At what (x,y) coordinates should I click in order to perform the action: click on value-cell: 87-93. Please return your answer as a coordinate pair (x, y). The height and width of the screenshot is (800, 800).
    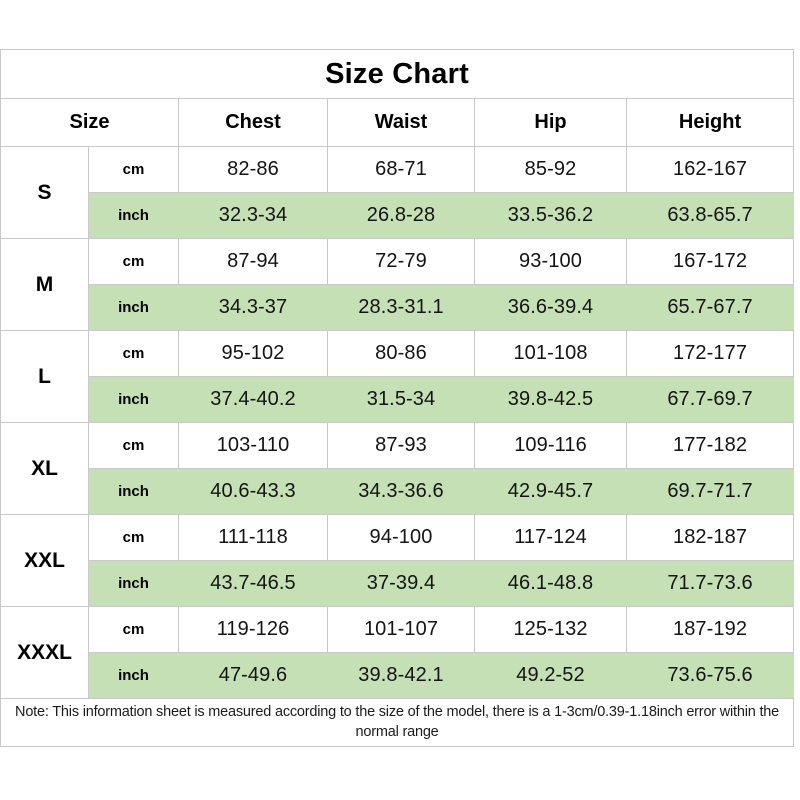
    Looking at the image, I should click on (401, 445).